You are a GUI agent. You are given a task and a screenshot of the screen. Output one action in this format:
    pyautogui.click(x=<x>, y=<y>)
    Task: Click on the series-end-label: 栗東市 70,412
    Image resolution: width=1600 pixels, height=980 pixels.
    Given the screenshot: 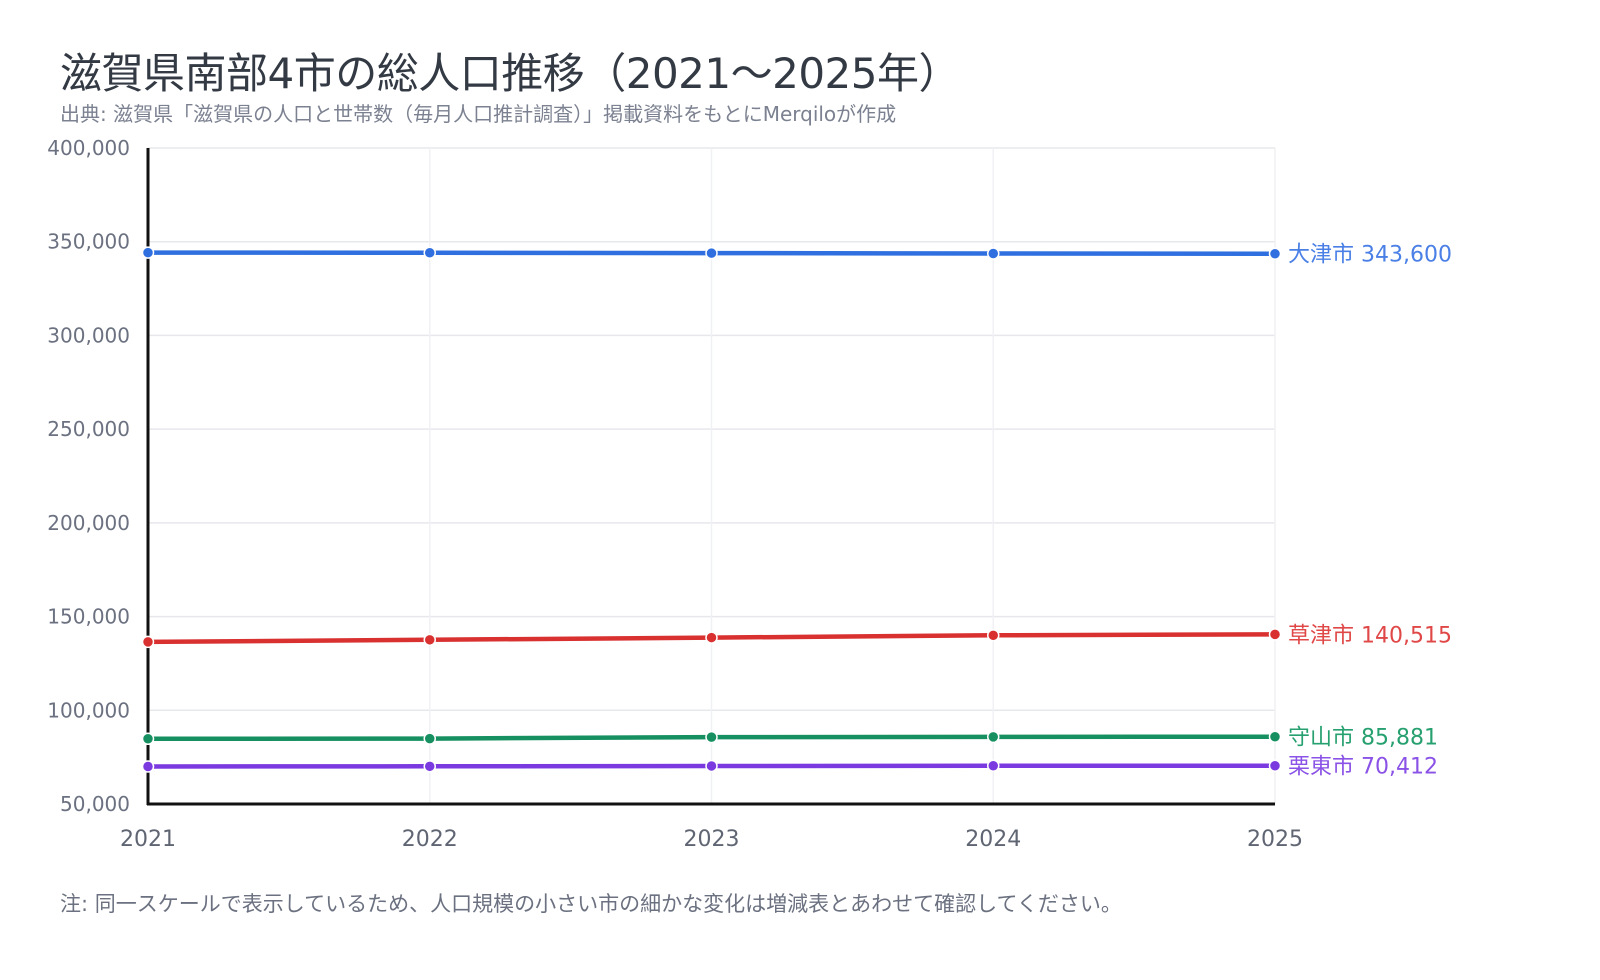 What is the action you would take?
    pyautogui.click(x=1363, y=767)
    